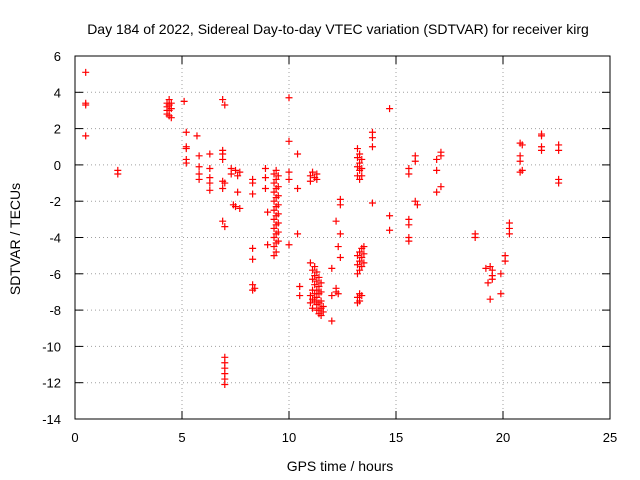 The width and height of the screenshot is (640, 480). Describe the element at coordinates (503, 437) in the screenshot. I see `x-tick-label: 20` at that location.